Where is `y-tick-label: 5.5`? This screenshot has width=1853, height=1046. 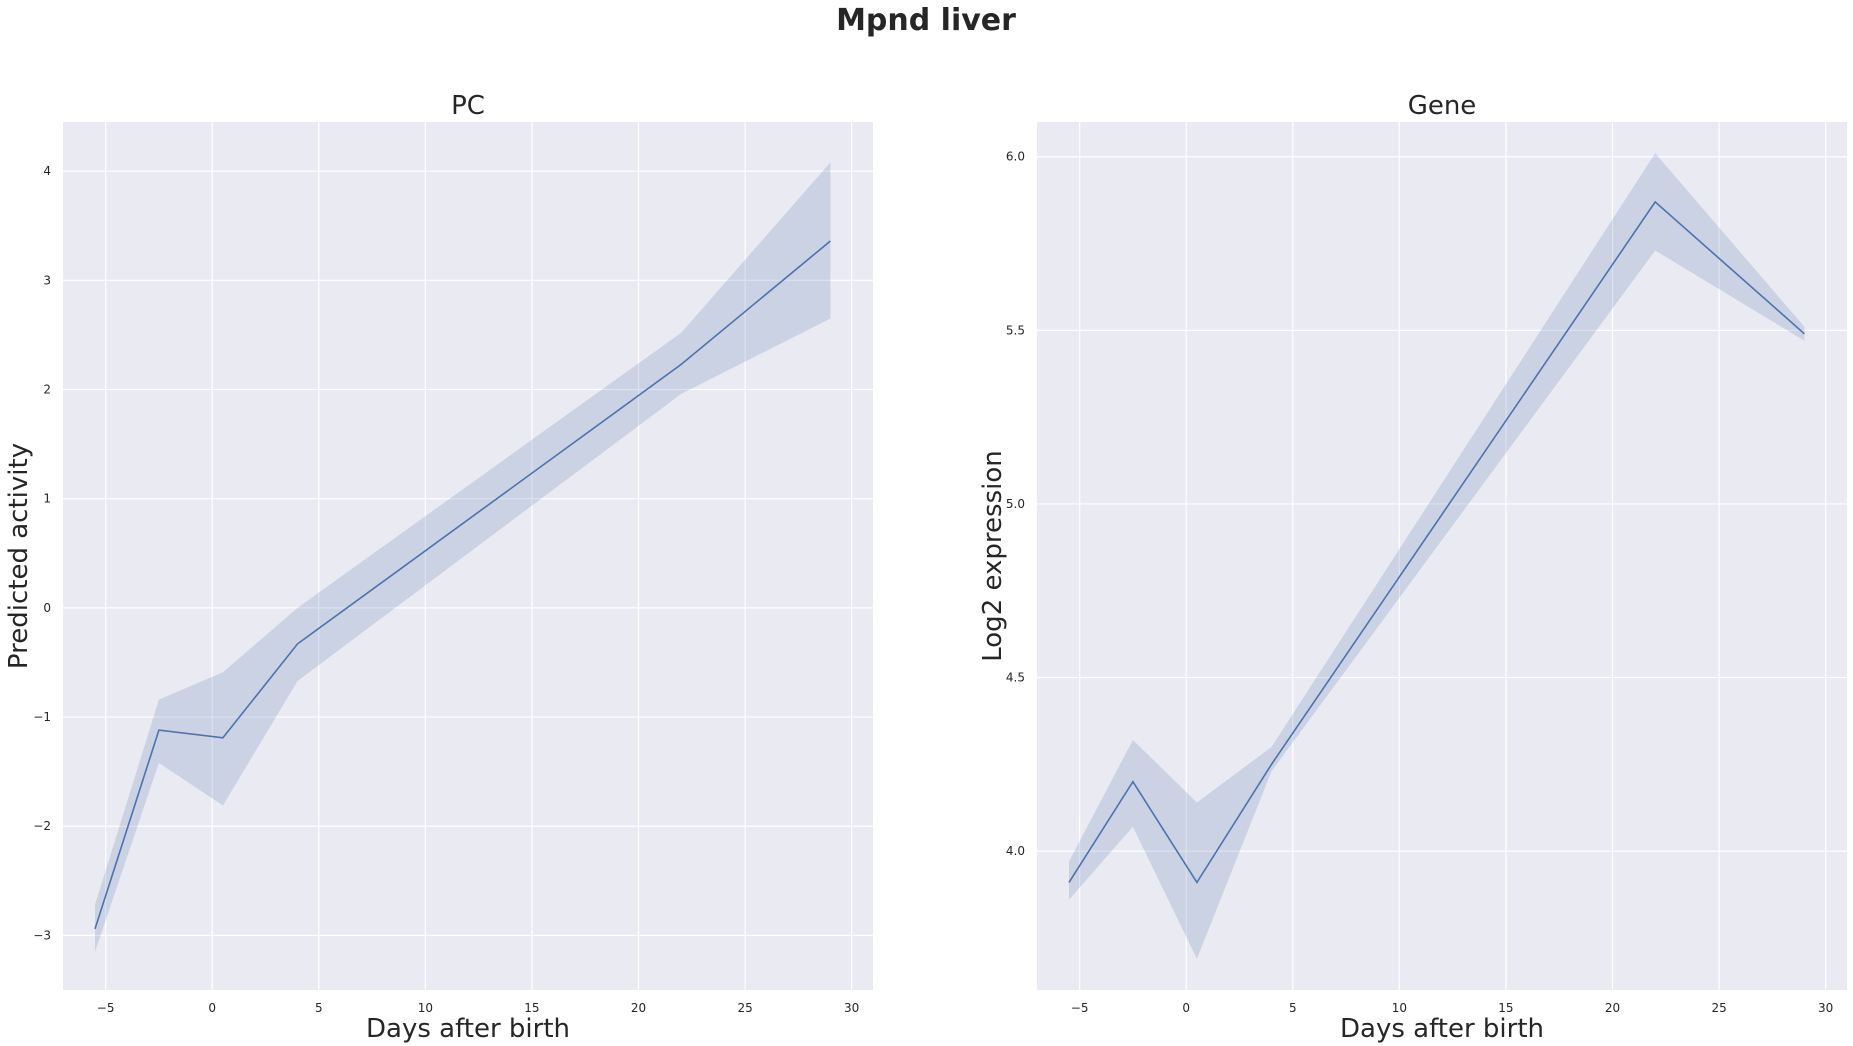 y-tick-label: 5.5 is located at coordinates (1015, 330).